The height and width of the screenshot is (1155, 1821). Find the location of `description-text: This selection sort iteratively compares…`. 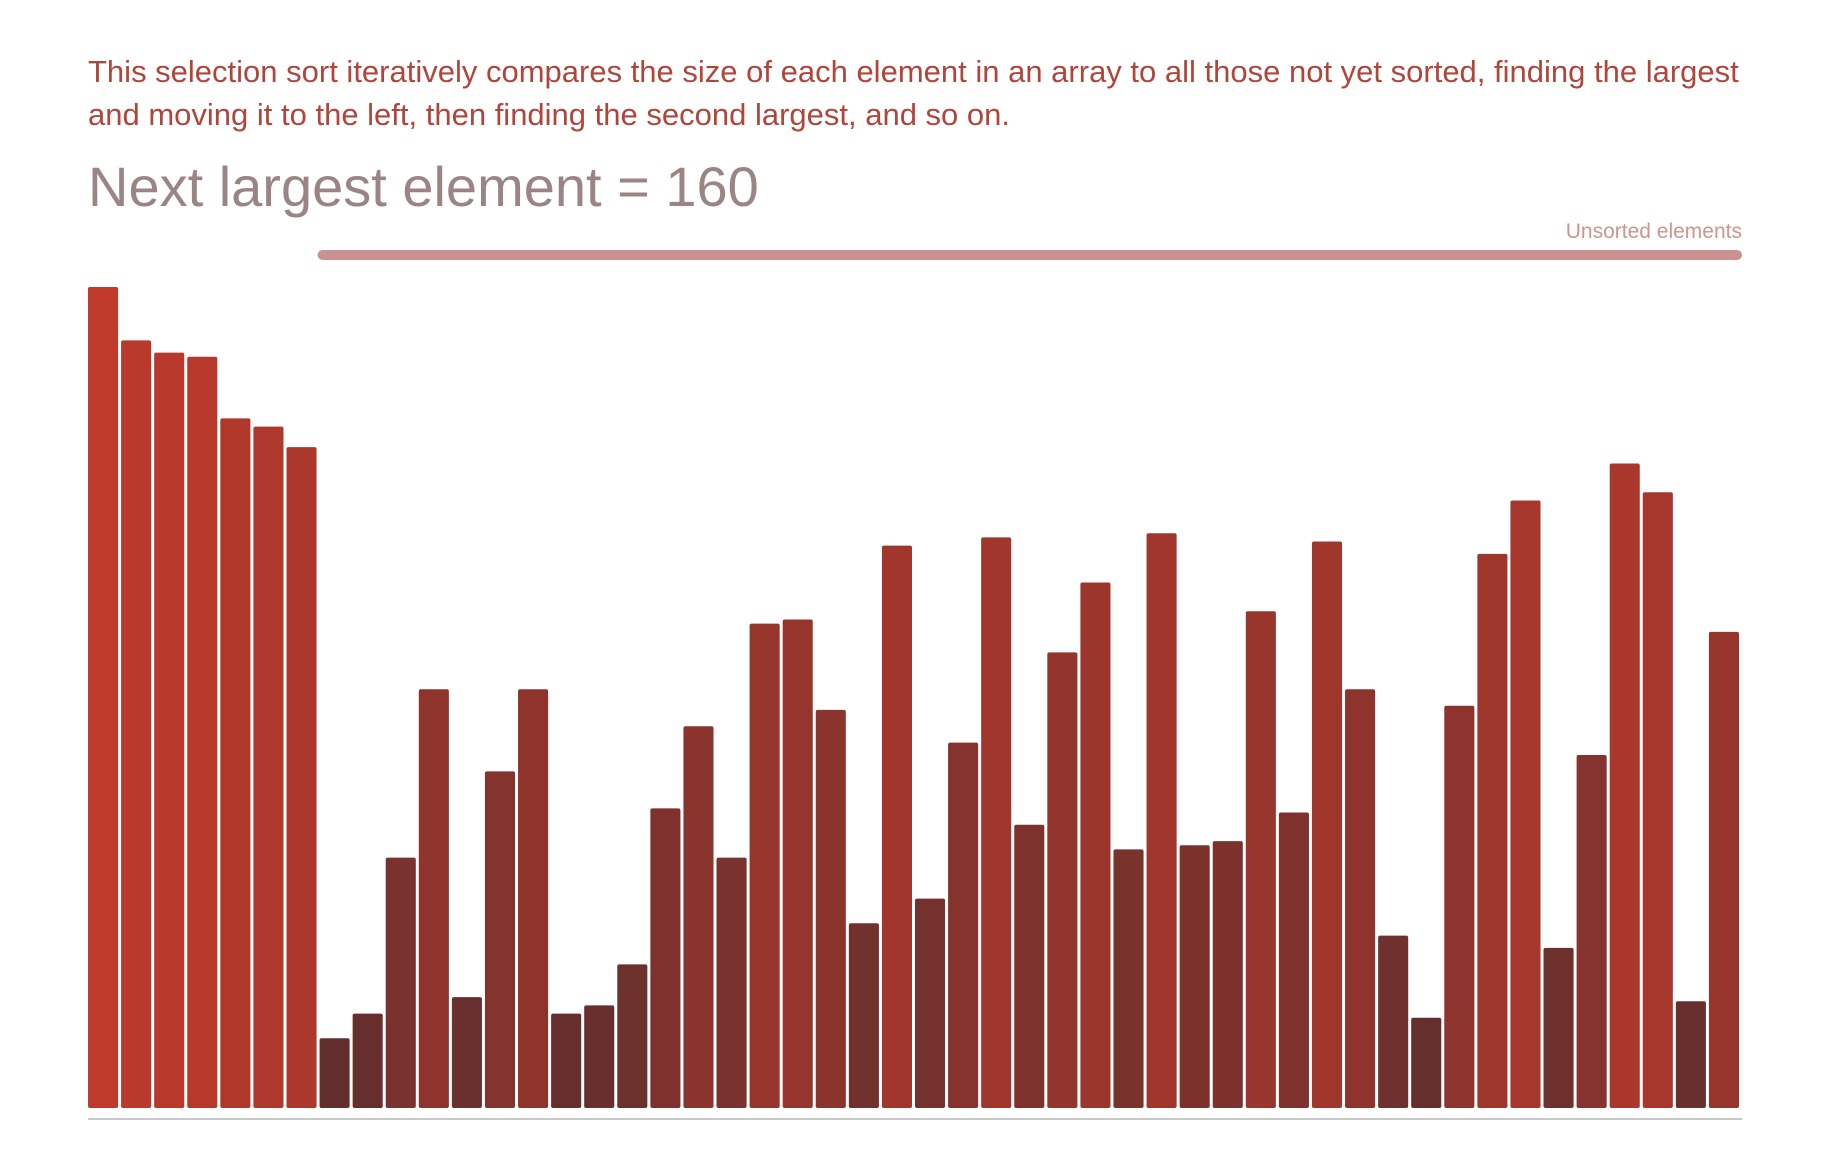

description-text: This selection sort iteratively compares… is located at coordinates (913, 93).